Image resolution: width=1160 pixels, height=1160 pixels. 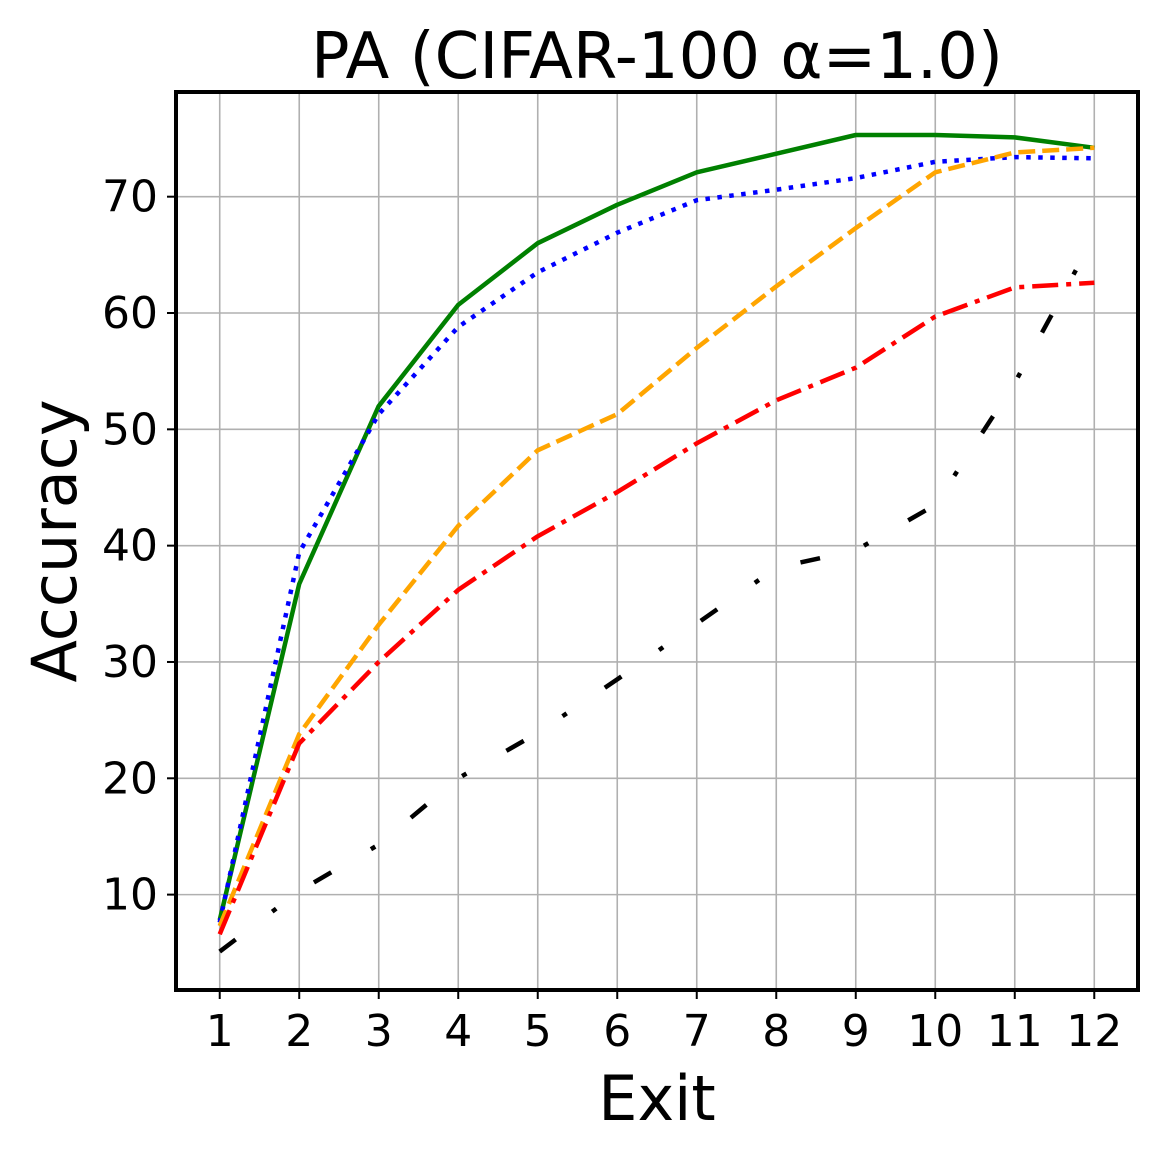 What do you see at coordinates (130, 429) in the screenshot?
I see `y-tick-label: 50` at bounding box center [130, 429].